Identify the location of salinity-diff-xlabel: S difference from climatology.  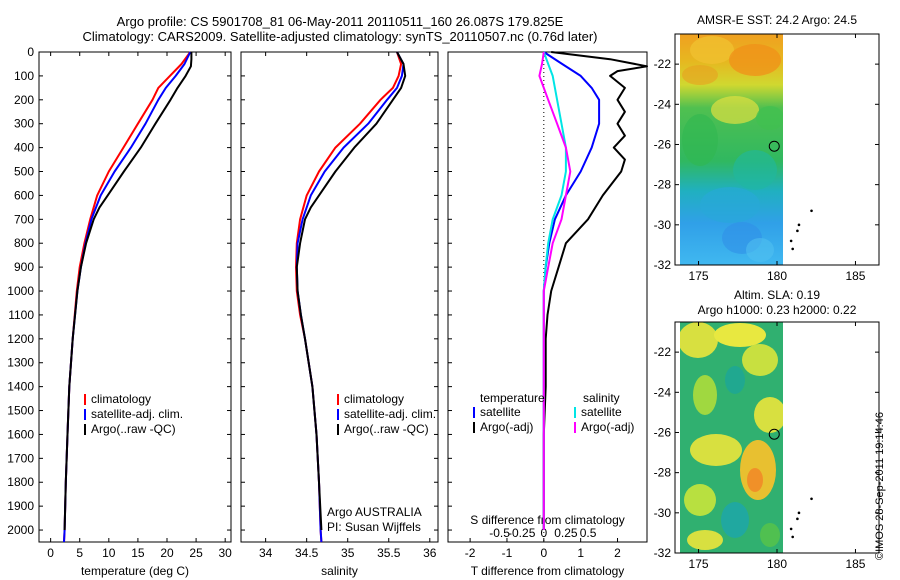
(547, 520).